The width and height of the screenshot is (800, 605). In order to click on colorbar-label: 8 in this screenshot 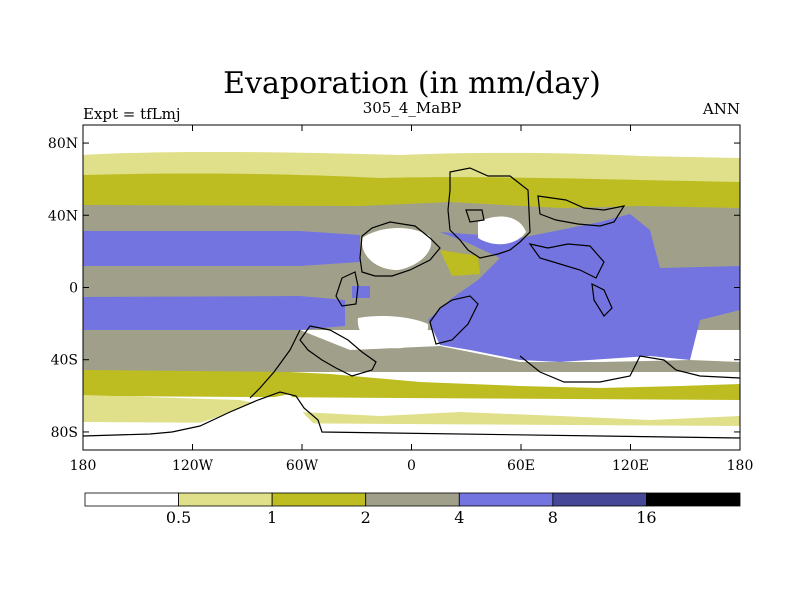, I will do `click(553, 517)`.